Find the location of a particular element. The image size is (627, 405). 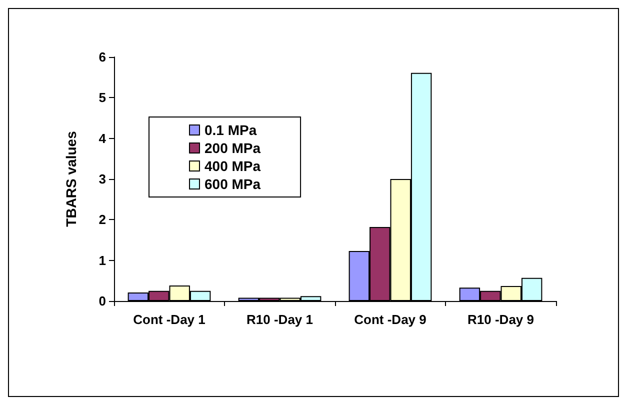

y-tick-label: 5 is located at coordinates (102, 98).